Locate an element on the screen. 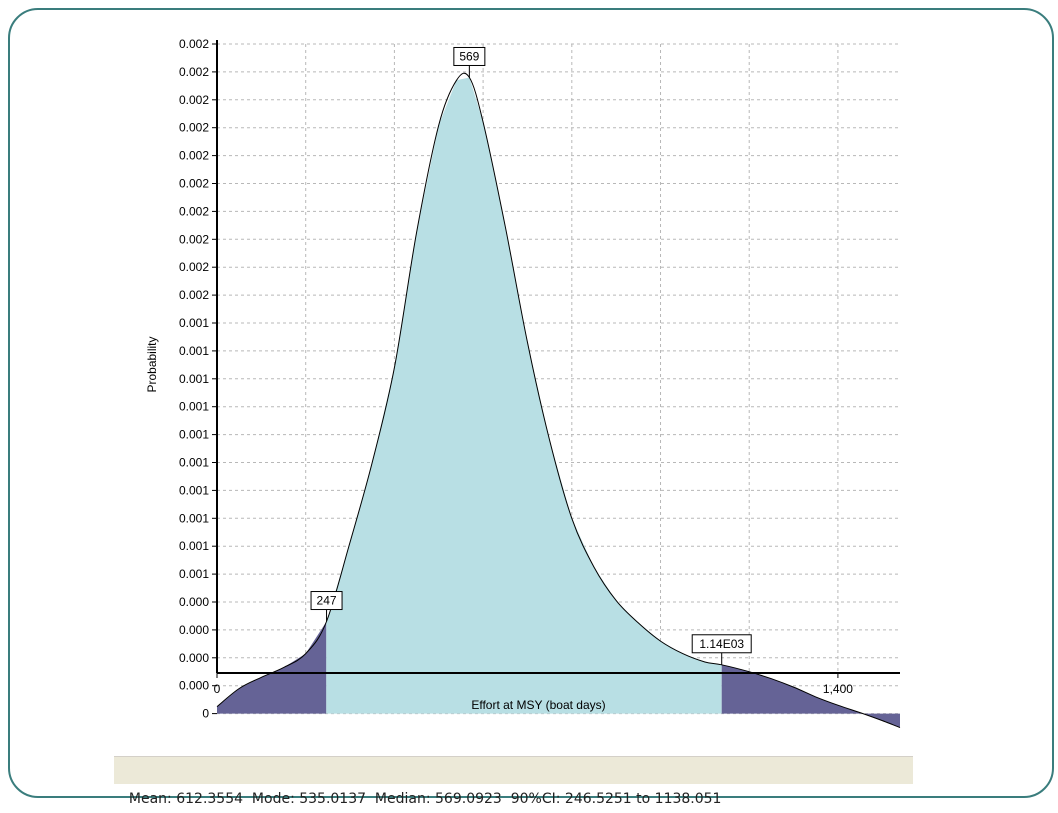 The image size is (1058, 813). left-tail-area is located at coordinates (272, 667).